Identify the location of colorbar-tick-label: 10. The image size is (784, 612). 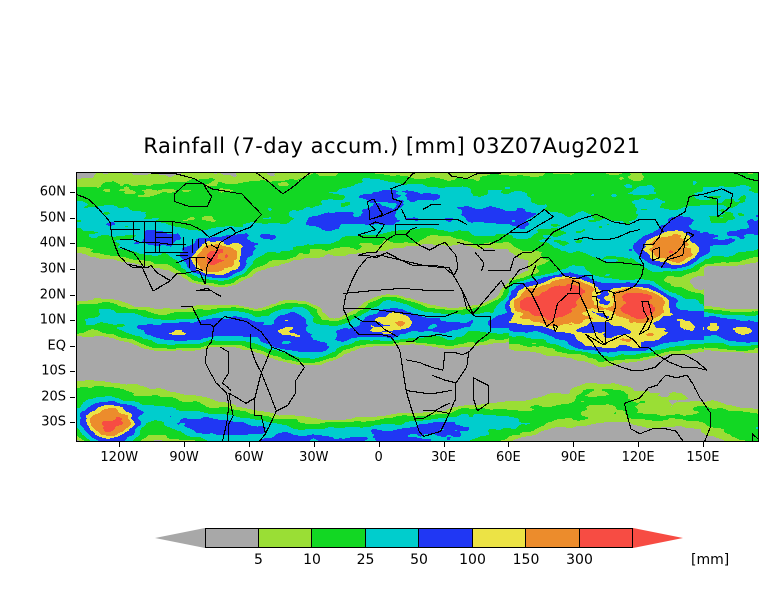
(312, 560).